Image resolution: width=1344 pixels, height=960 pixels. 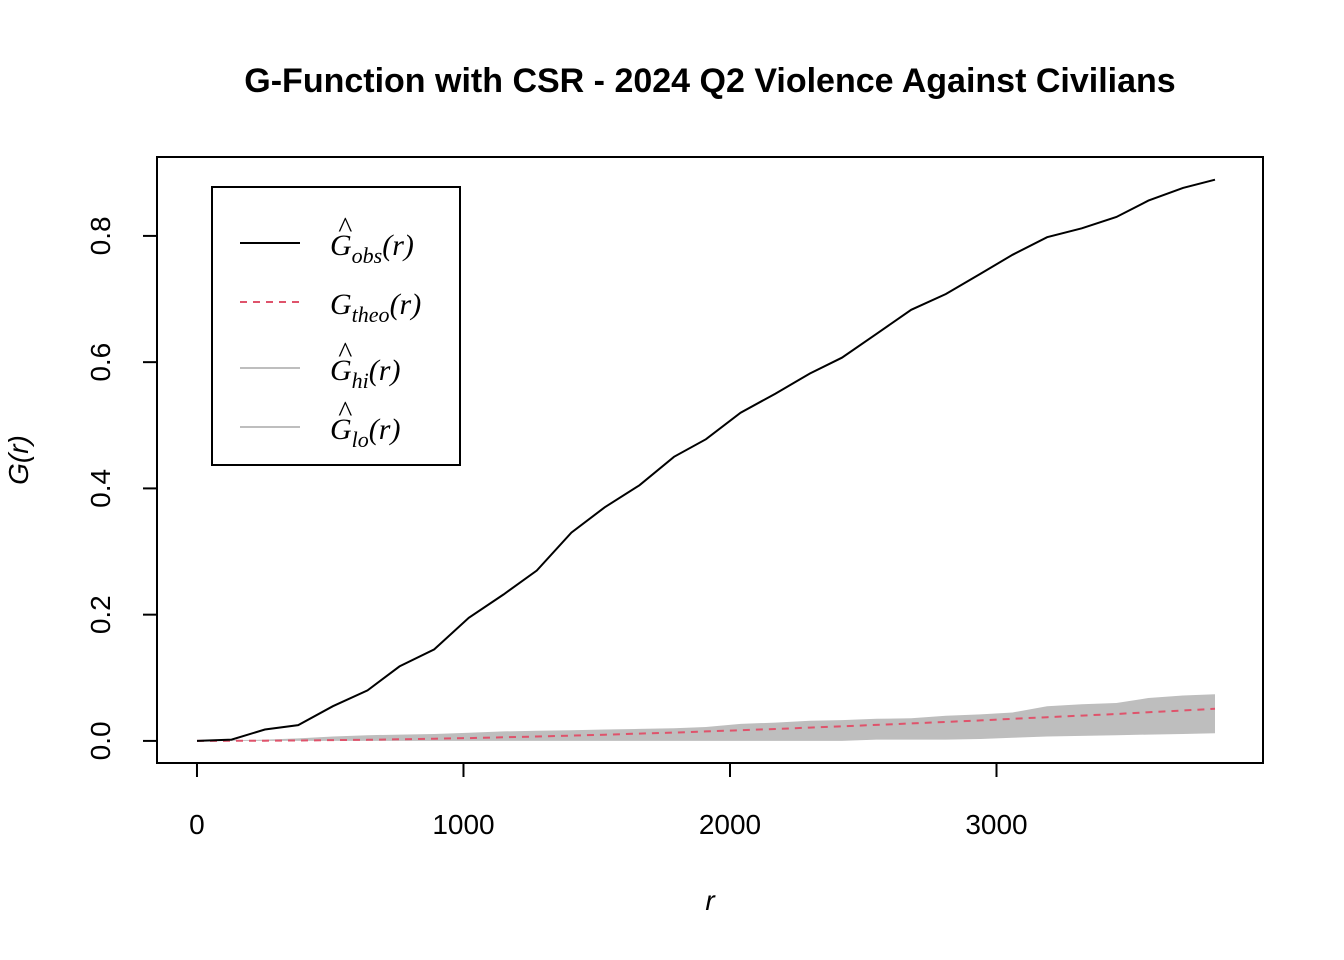 What do you see at coordinates (18, 460) in the screenshot?
I see `y-axis-label: G(r)` at bounding box center [18, 460].